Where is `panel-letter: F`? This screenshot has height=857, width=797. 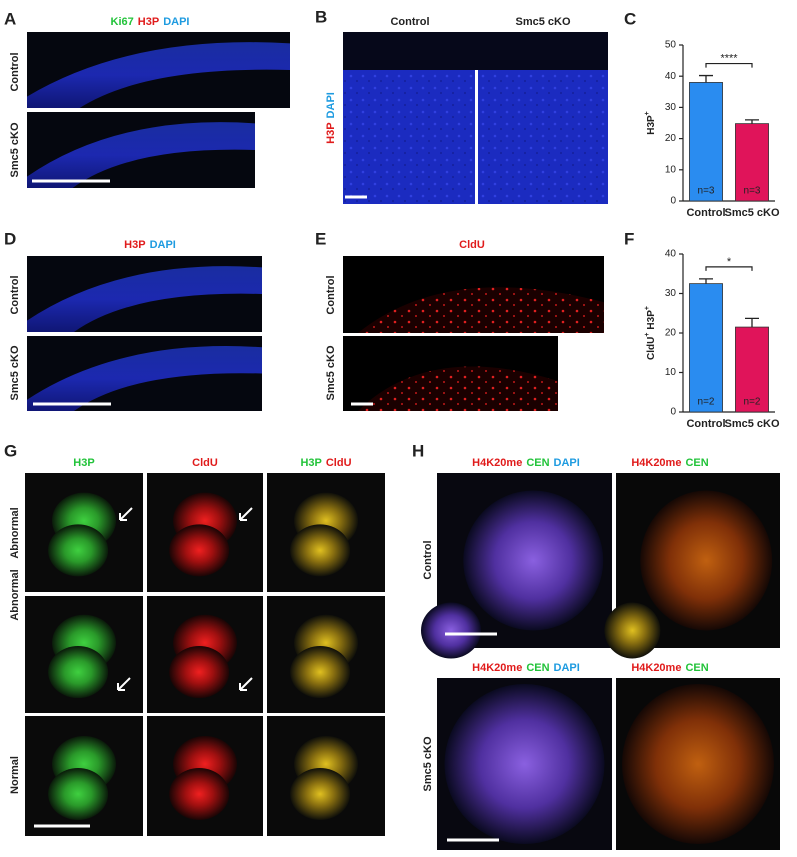
panel-letter: F is located at coordinates (629, 238).